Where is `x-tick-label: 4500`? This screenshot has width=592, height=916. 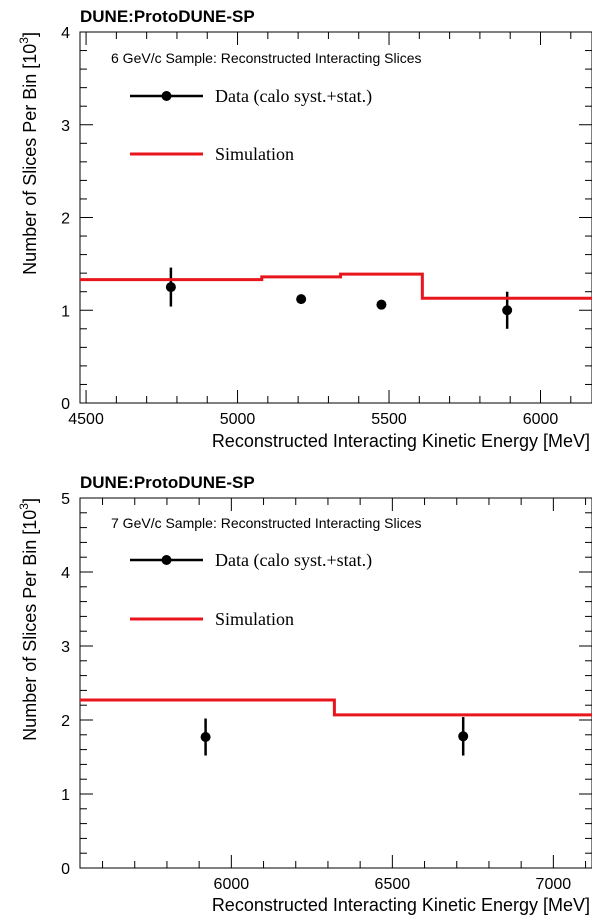
x-tick-label: 4500 is located at coordinates (86, 419).